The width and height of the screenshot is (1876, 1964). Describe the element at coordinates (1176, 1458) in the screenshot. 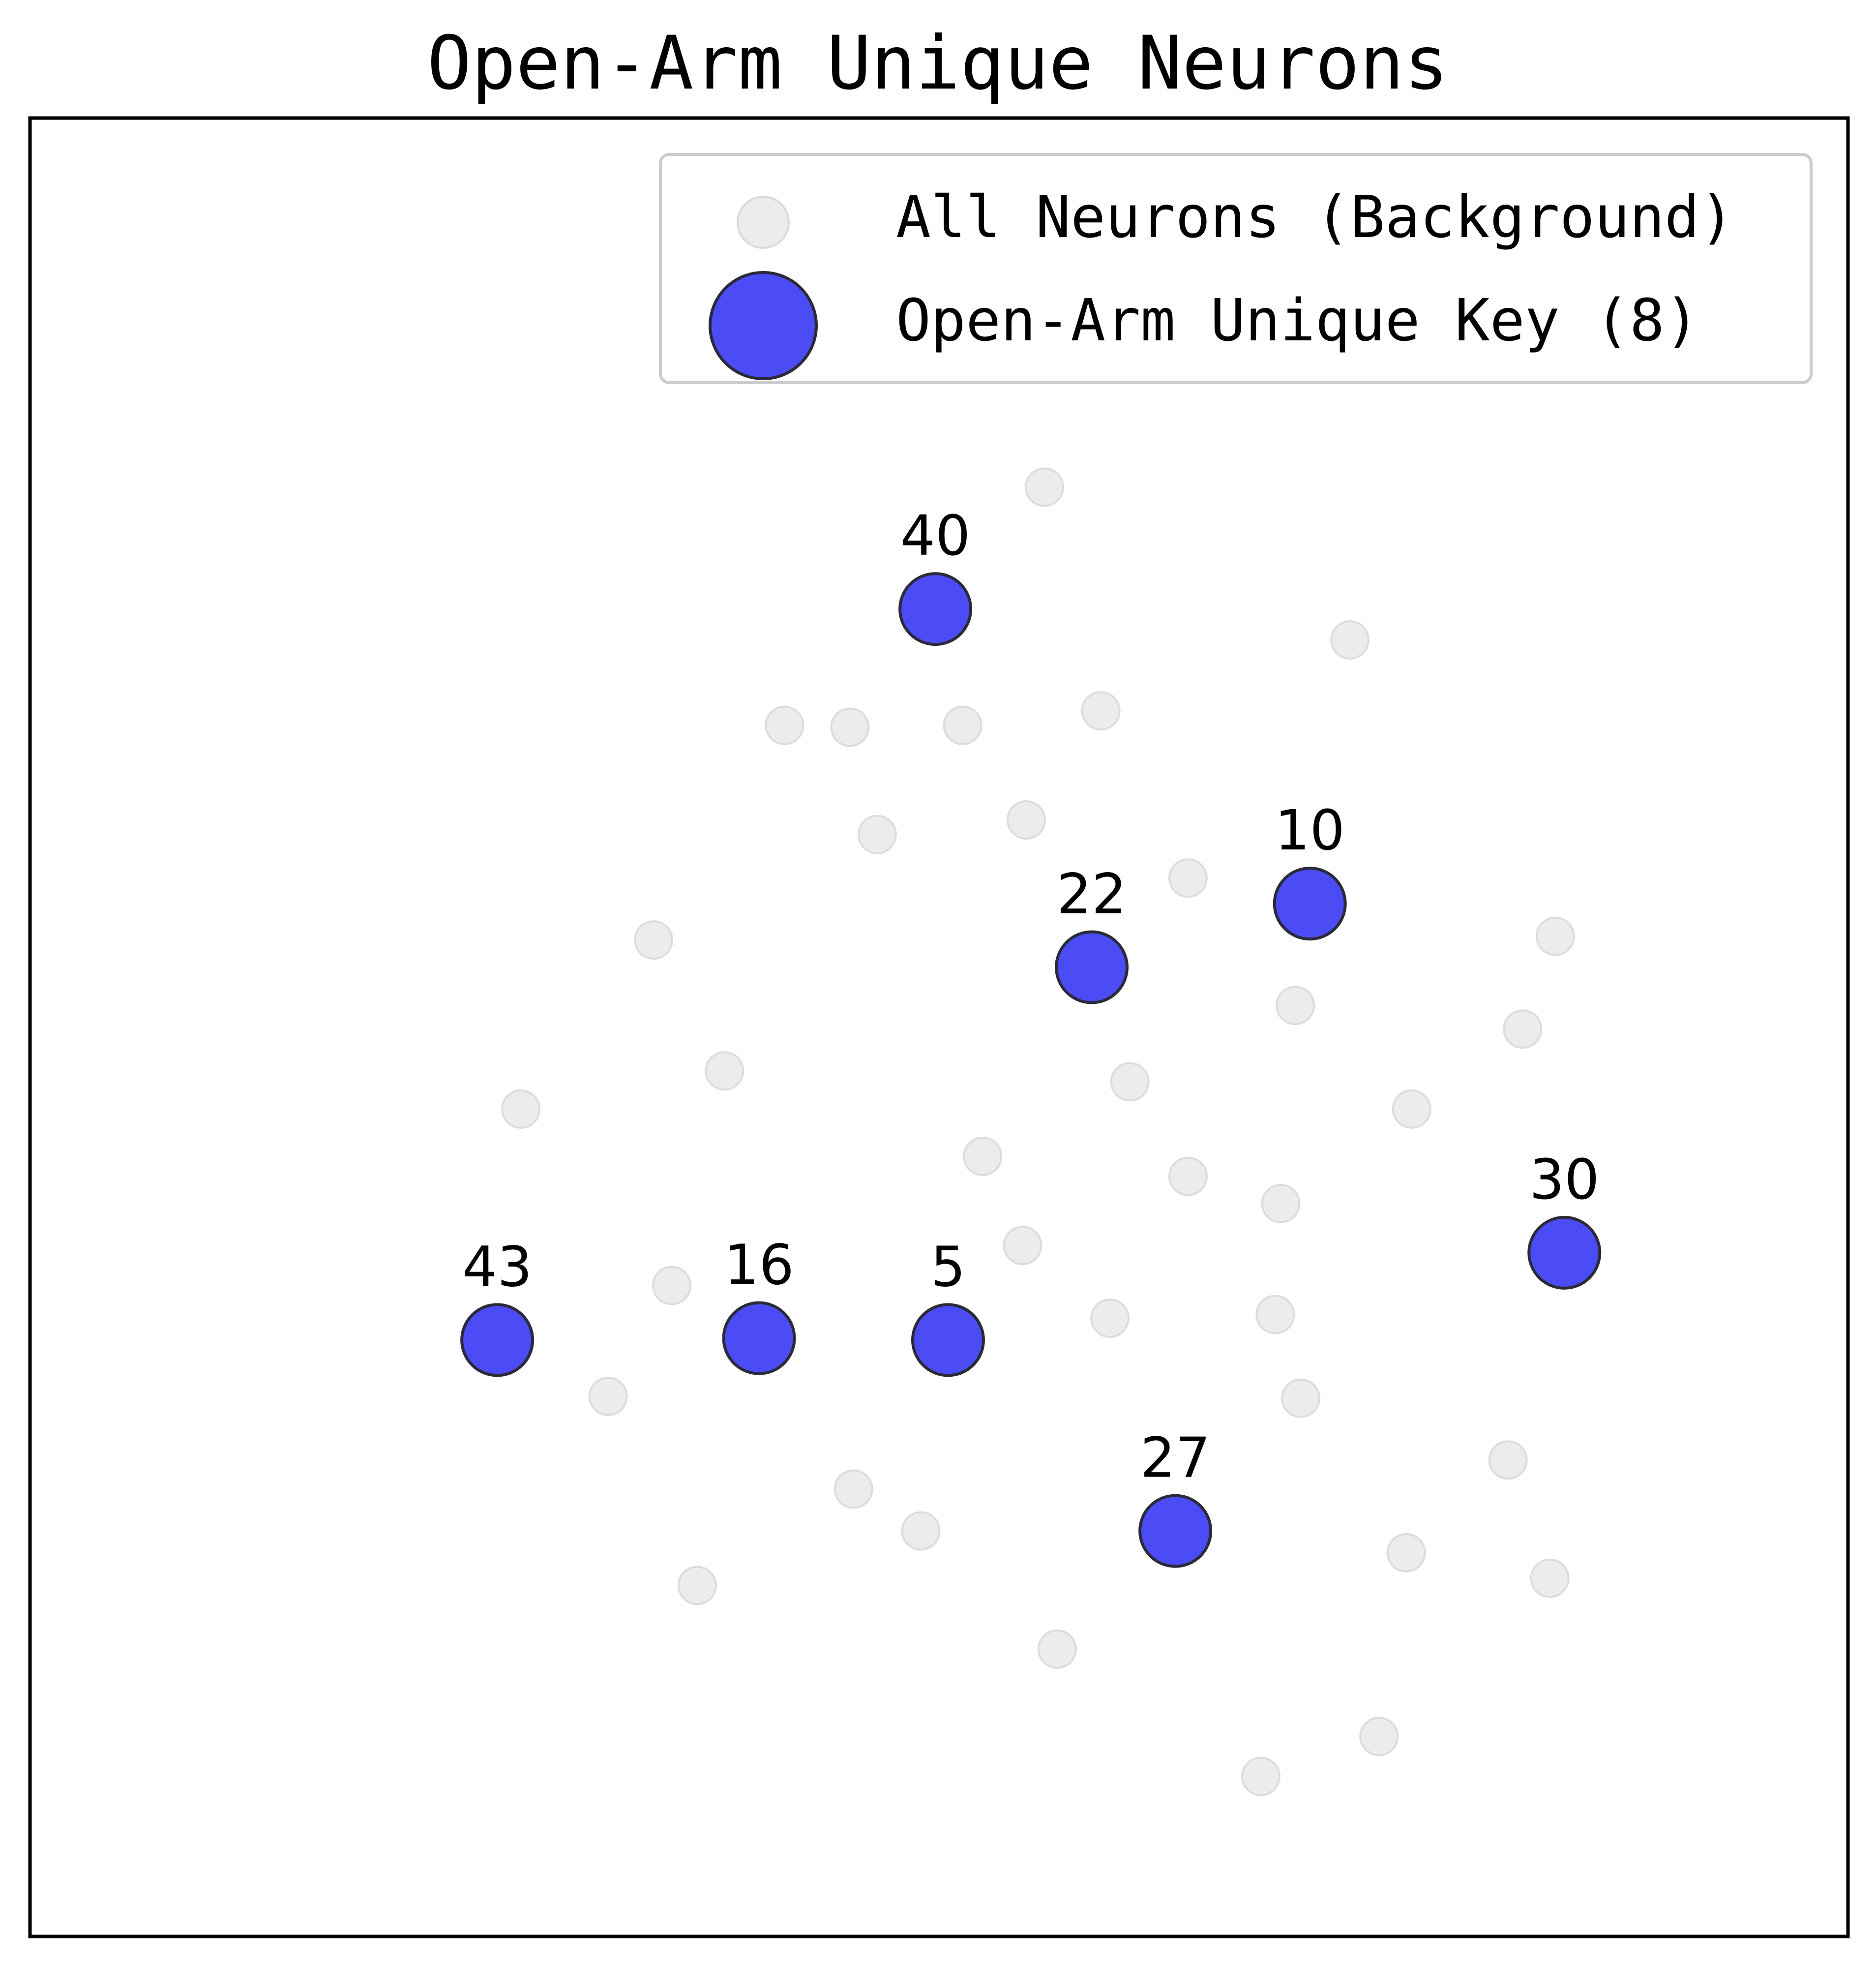

I see `key-neuron-label-27: 27` at that location.